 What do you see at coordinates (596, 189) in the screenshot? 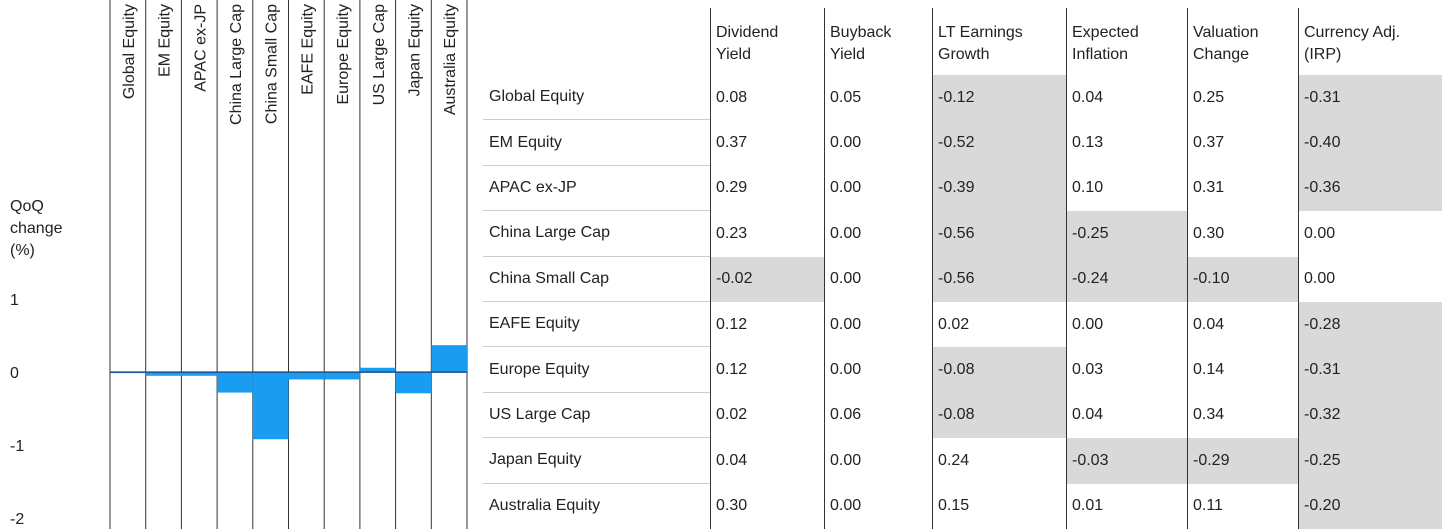
I see `row-label: APAC ex-JP` at bounding box center [596, 189].